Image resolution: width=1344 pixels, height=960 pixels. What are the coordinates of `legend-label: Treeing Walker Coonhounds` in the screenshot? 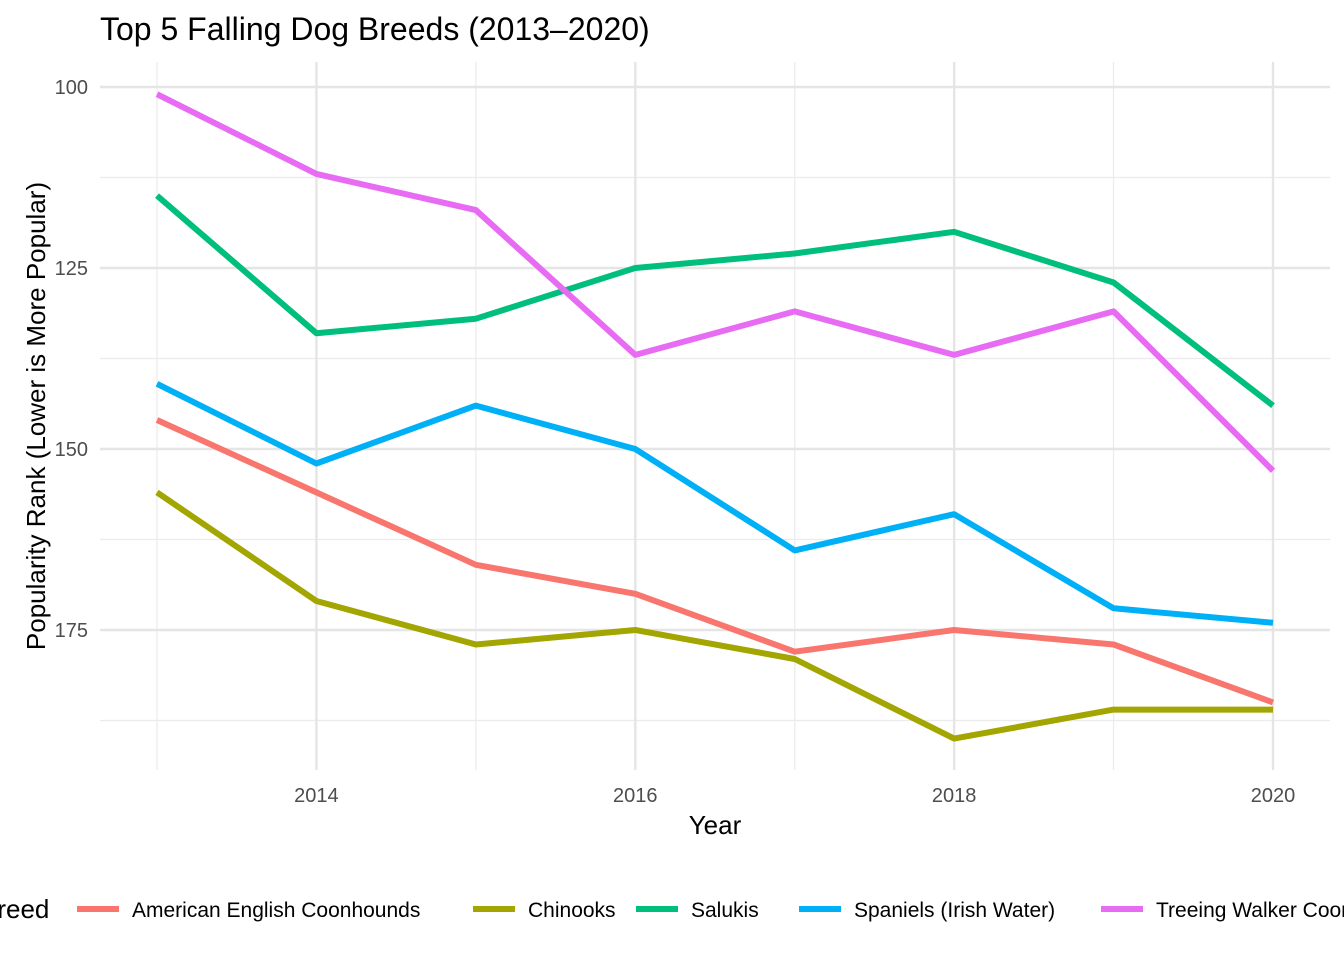 It's located at (1250, 910).